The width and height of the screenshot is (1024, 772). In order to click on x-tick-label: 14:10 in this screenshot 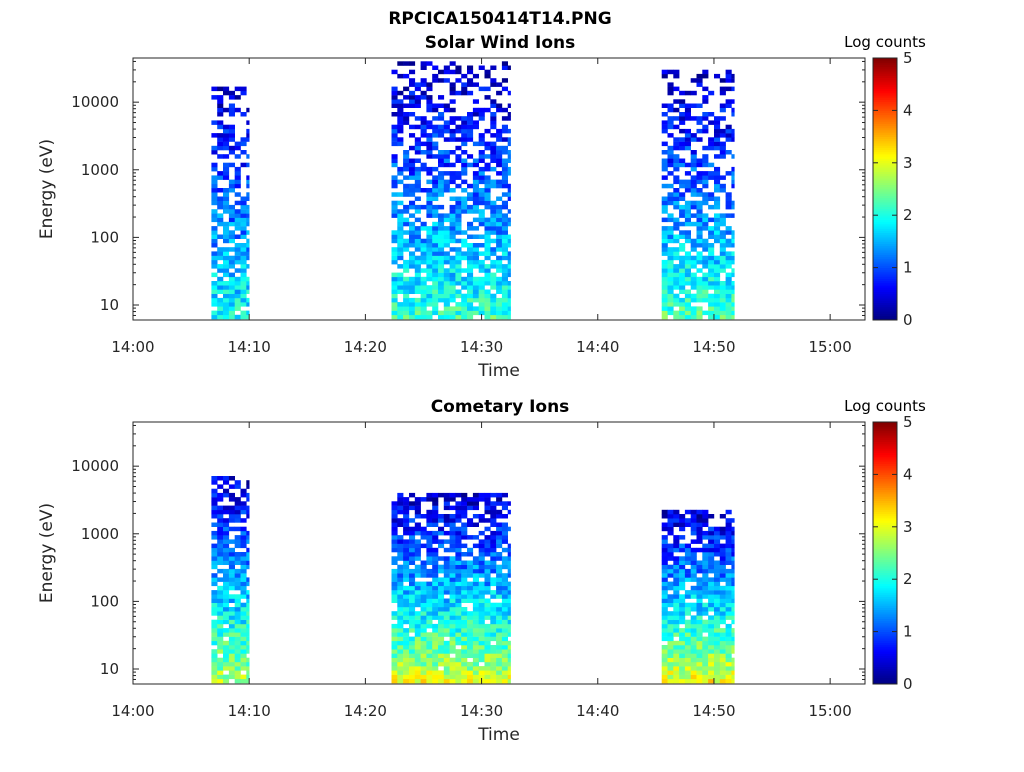, I will do `click(249, 711)`.